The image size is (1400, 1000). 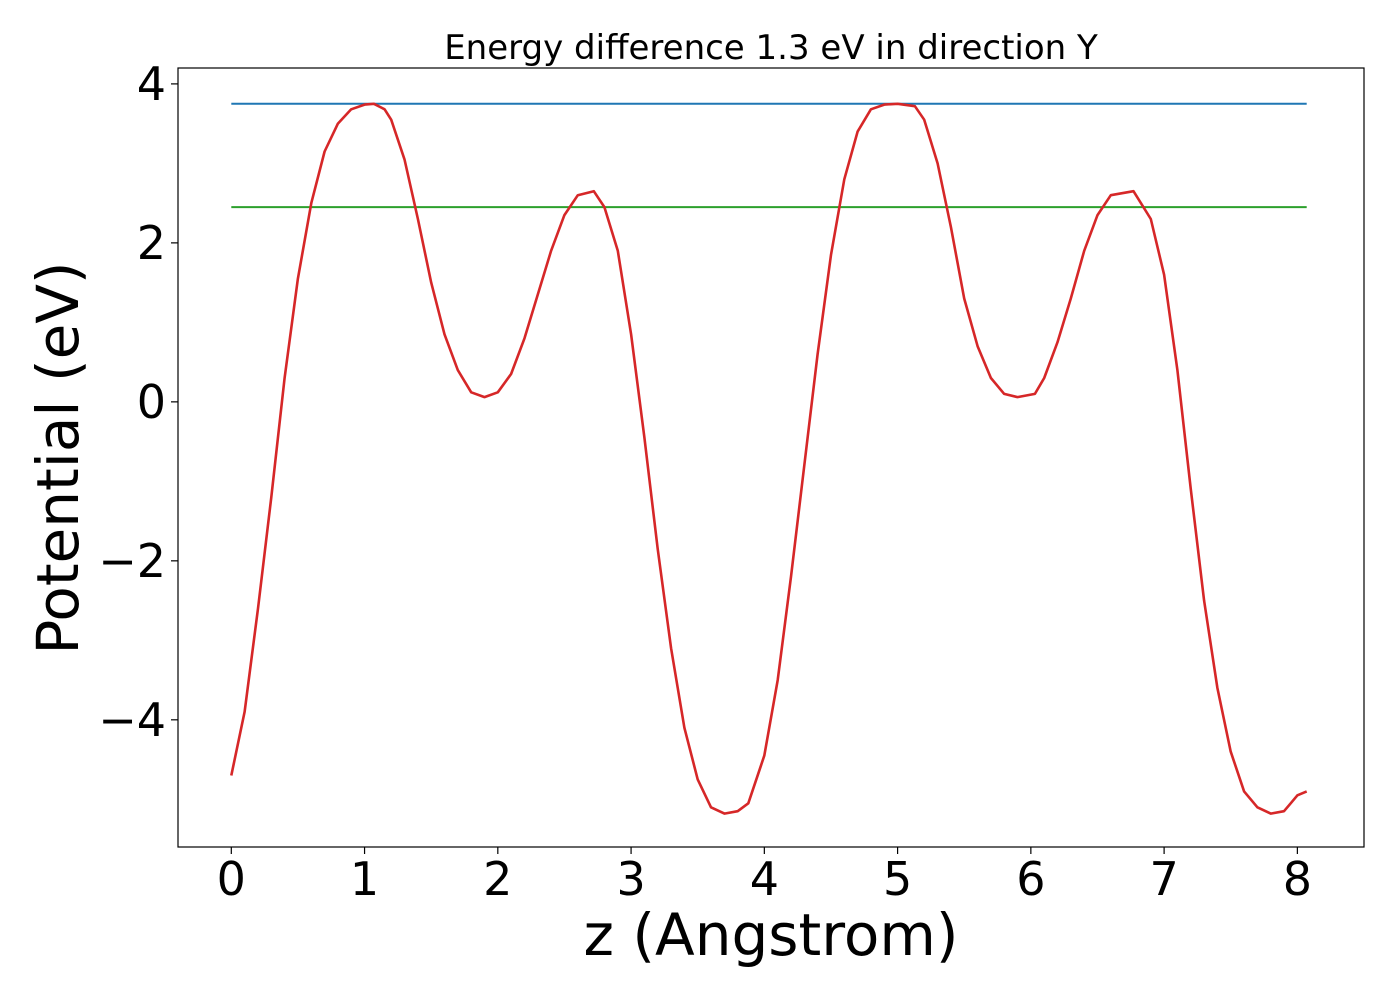 I want to click on y-axis: −4 −2 0 2 4, so click(x=138, y=402).